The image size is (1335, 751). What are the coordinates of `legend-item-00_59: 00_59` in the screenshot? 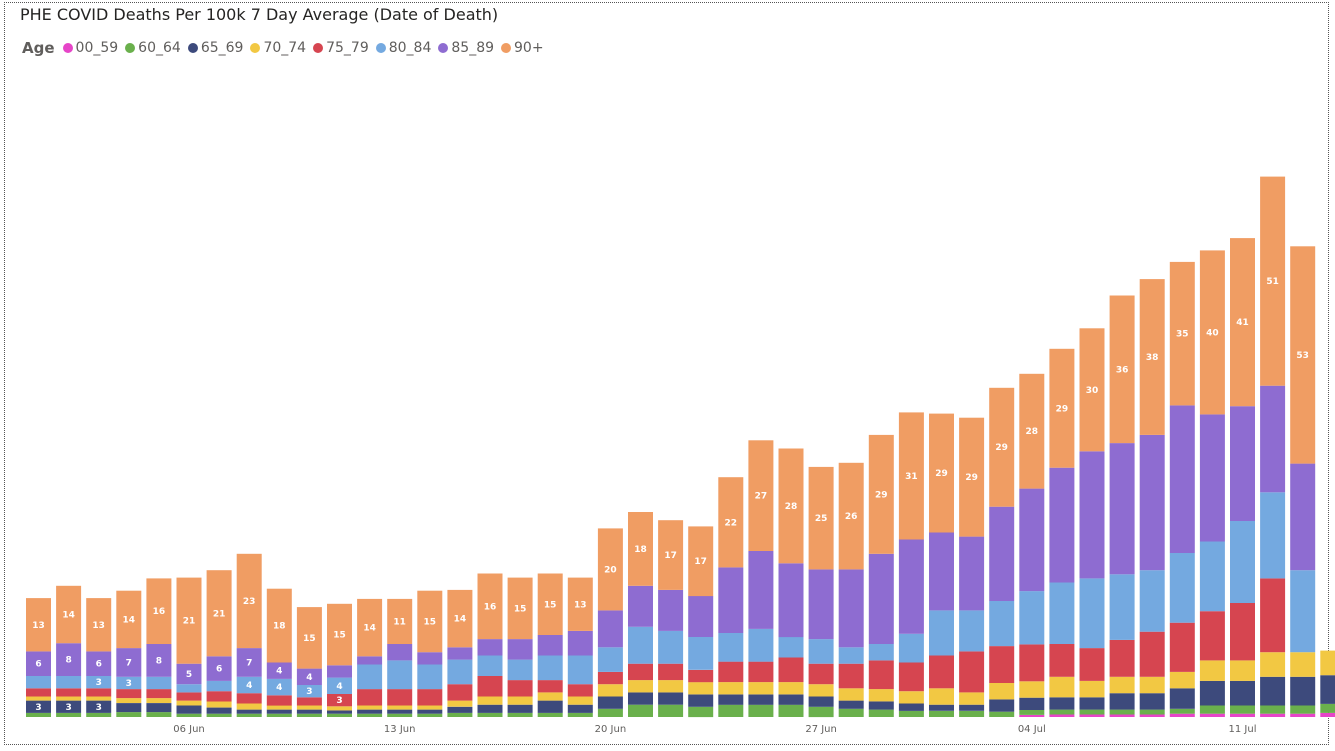 It's located at (90, 48).